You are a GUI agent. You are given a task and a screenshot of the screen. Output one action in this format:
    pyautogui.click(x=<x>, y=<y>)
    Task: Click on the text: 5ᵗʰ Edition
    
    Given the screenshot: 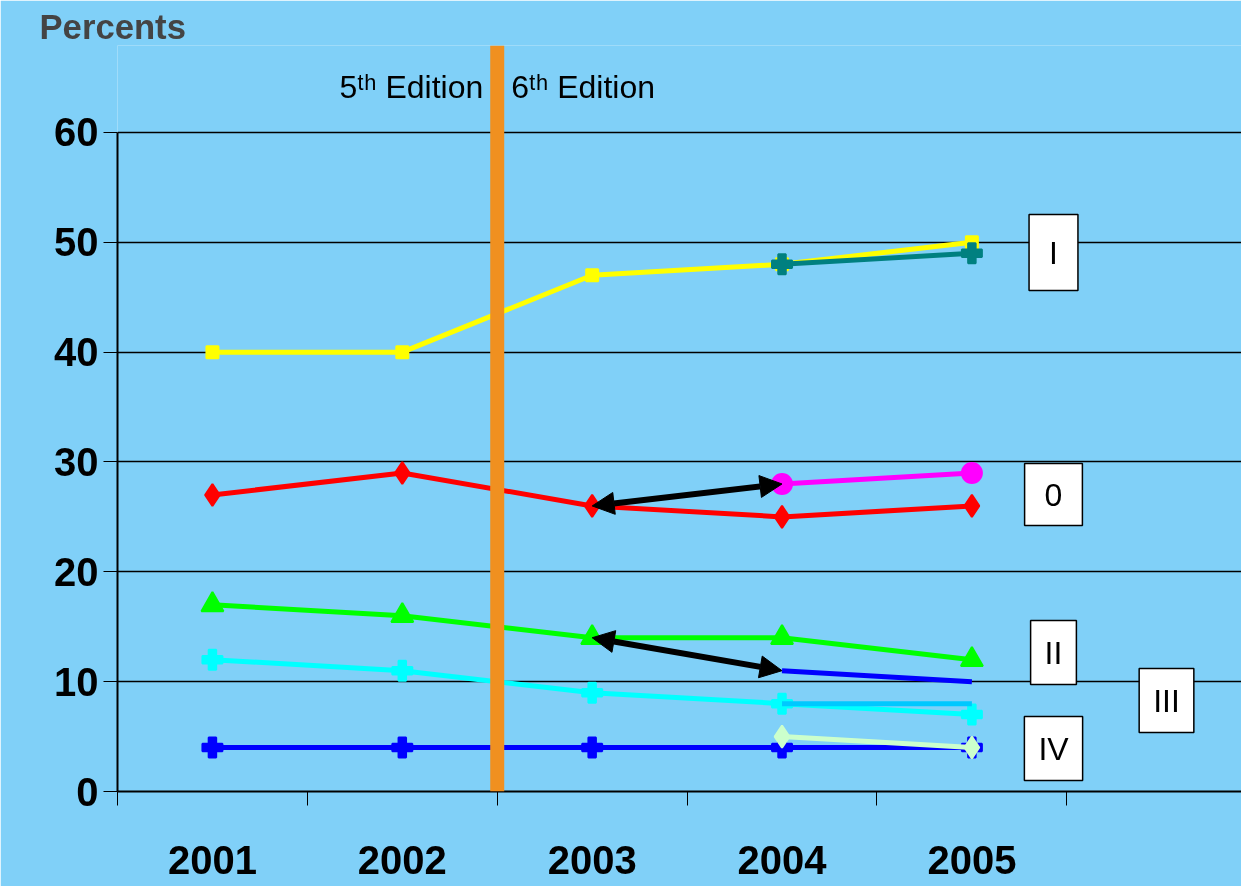 What is the action you would take?
    pyautogui.click(x=411, y=87)
    